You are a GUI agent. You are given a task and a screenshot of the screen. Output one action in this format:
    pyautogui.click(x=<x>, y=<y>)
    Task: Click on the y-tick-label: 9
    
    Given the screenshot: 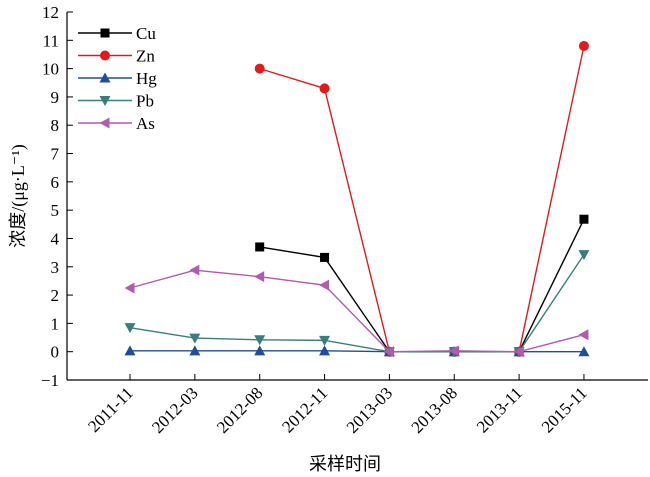 What is the action you would take?
    pyautogui.click(x=55, y=97)
    